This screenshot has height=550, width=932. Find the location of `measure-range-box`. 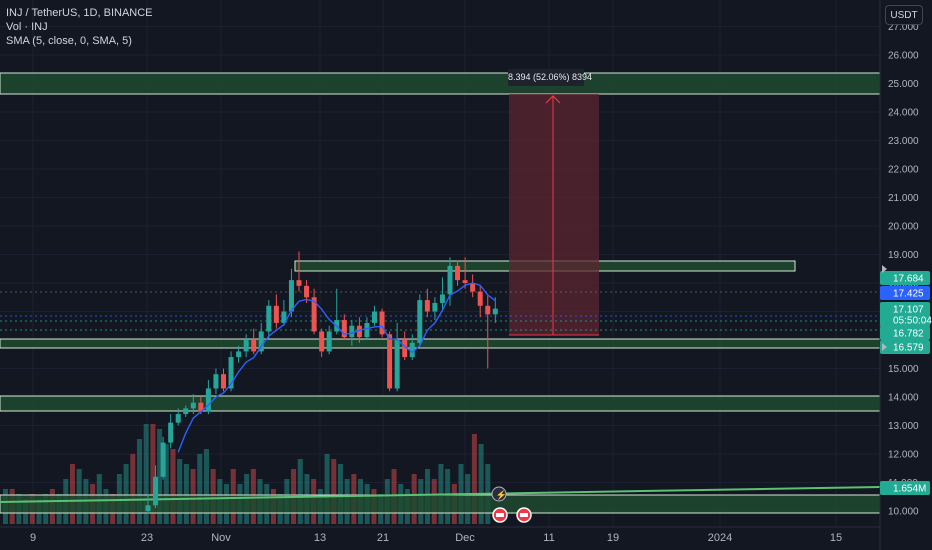

measure-range-box is located at coordinates (554, 214).